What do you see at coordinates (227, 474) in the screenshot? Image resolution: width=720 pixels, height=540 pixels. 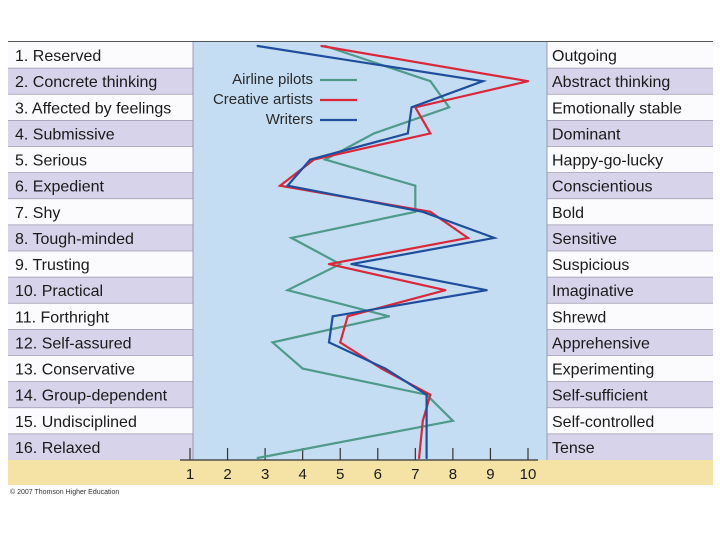 I see `x-tick-label: 2` at bounding box center [227, 474].